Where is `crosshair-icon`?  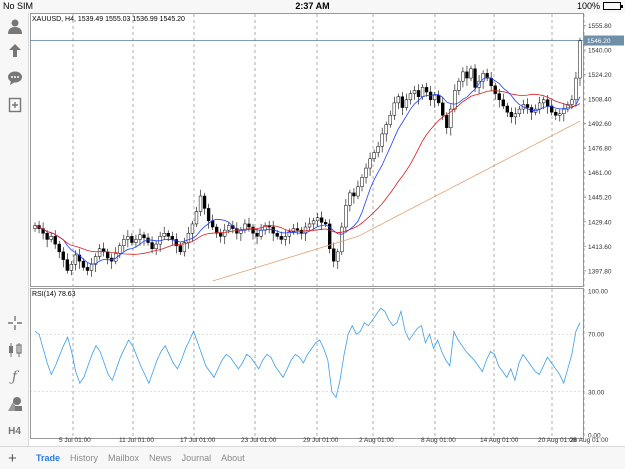 crosshair-icon is located at coordinates (14, 323).